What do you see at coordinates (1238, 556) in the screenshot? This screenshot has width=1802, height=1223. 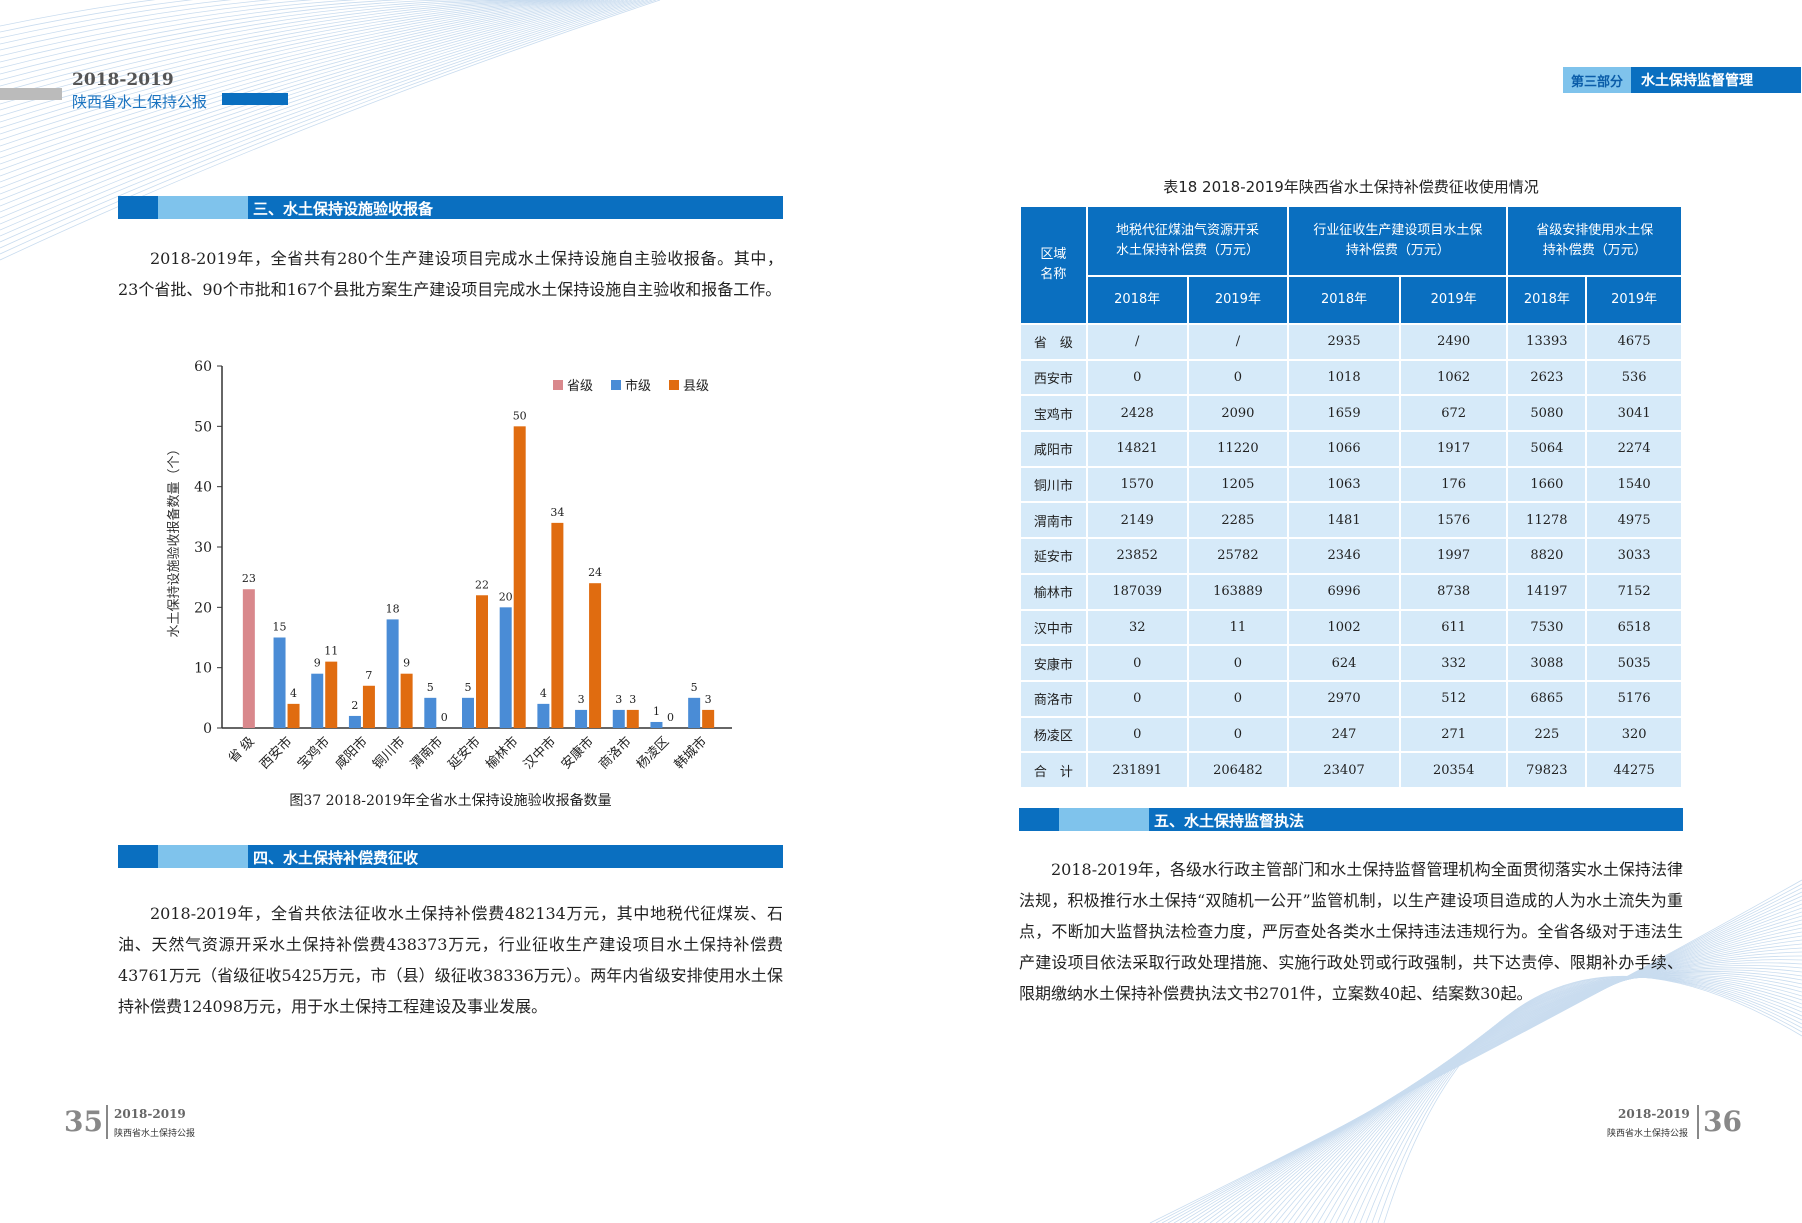 I see `value-cell: 25782` at bounding box center [1238, 556].